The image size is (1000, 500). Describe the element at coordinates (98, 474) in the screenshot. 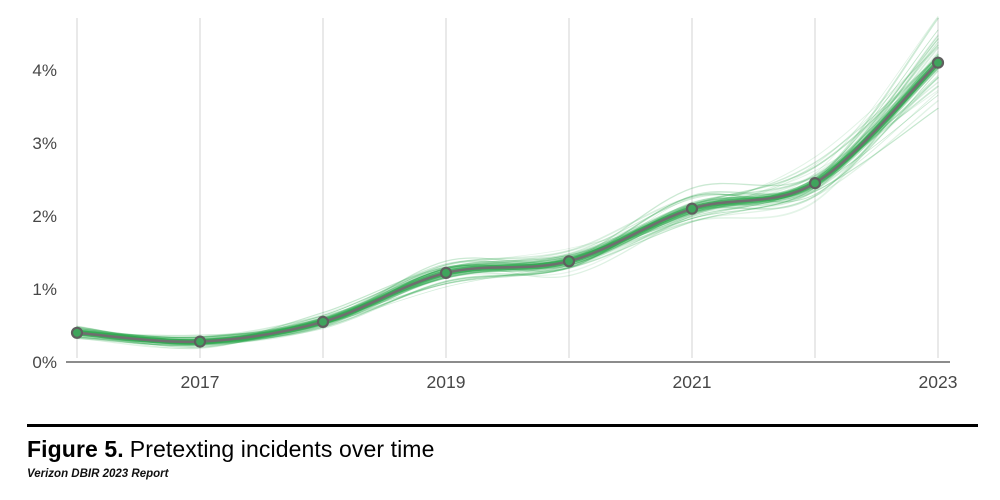

I see `source-note: Verizon DBIR 2023 Report` at that location.